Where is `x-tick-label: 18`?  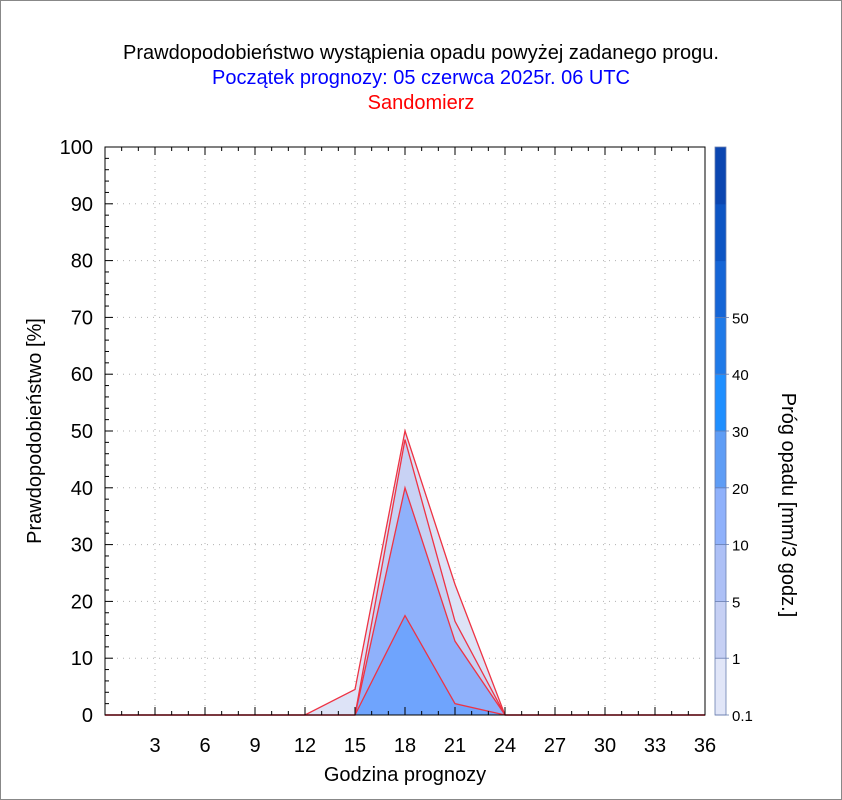 x-tick-label: 18 is located at coordinates (405, 746).